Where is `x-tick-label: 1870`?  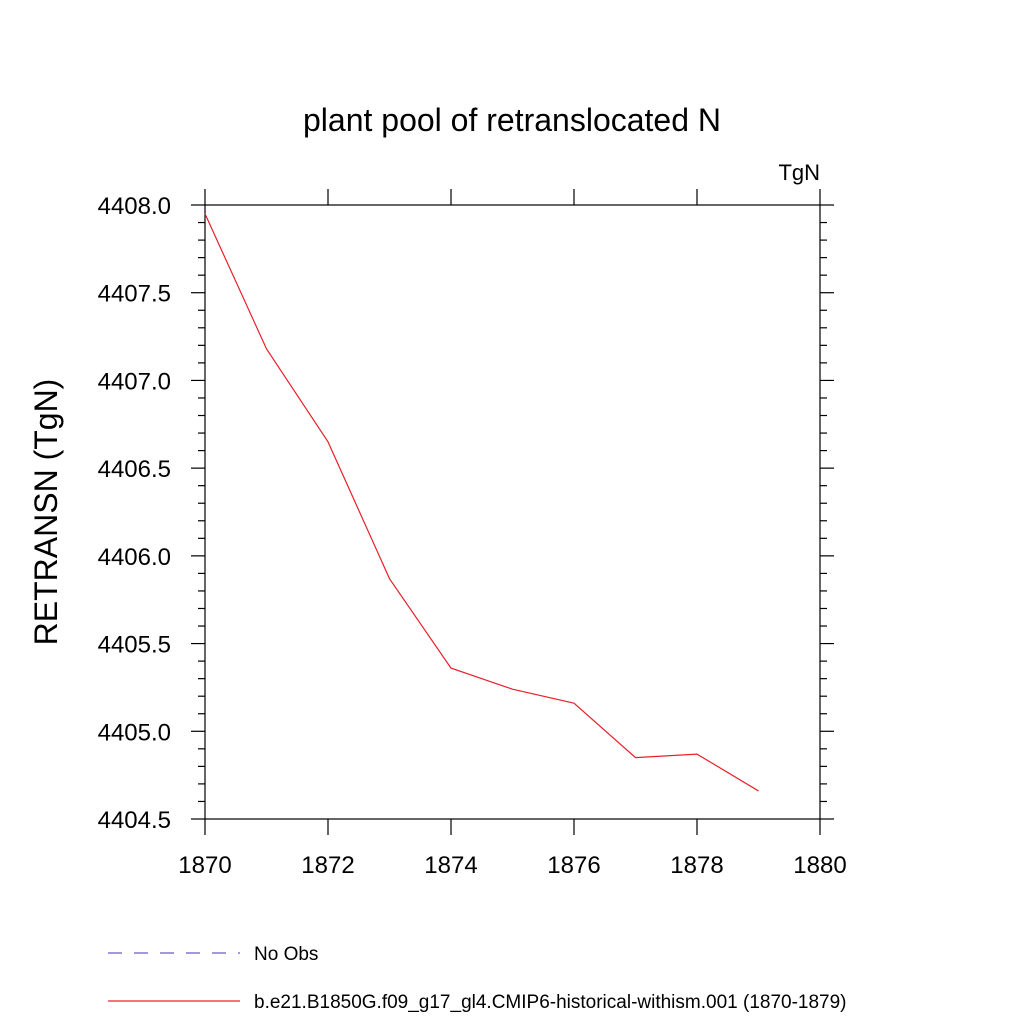
x-tick-label: 1870 is located at coordinates (204, 865).